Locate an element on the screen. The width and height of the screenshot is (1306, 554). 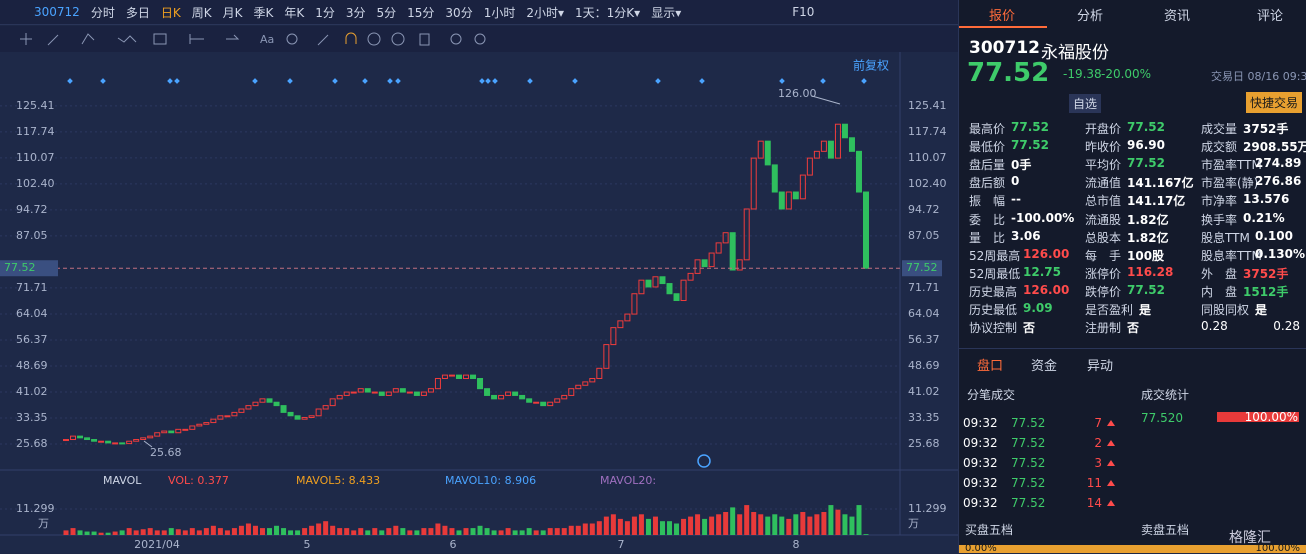
period-tab: 日K is located at coordinates (170, 12).